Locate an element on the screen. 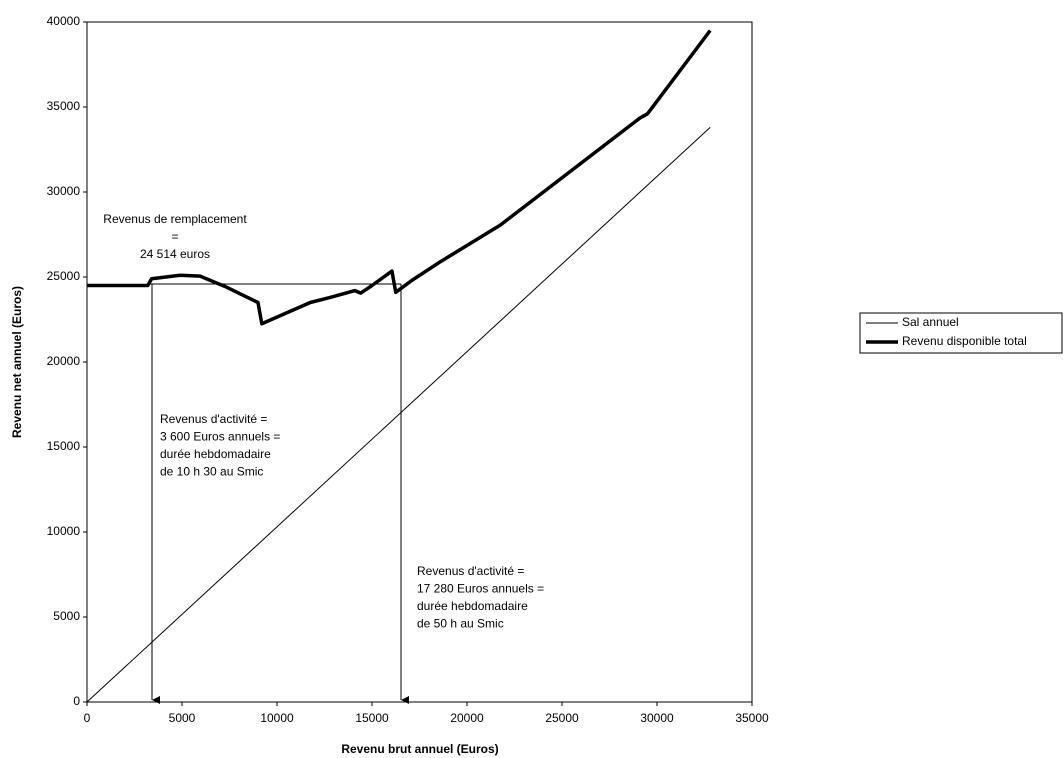  x-tick-label: 35000 is located at coordinates (752, 718).